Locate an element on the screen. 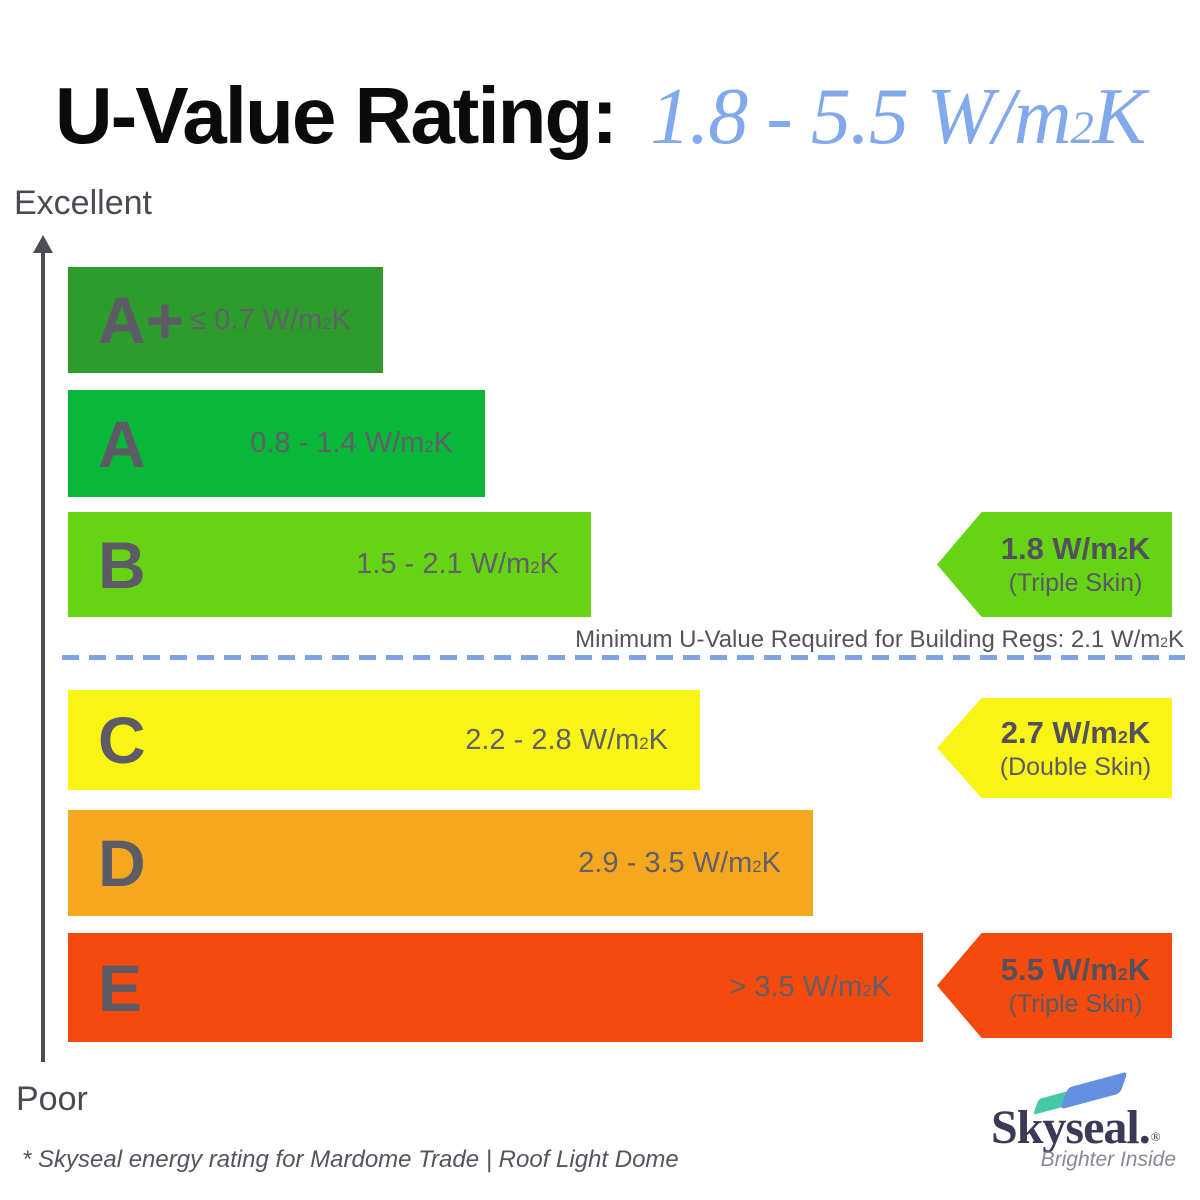  range-label-a: 0.8 - 1.4 W/m2K is located at coordinates (351, 443).